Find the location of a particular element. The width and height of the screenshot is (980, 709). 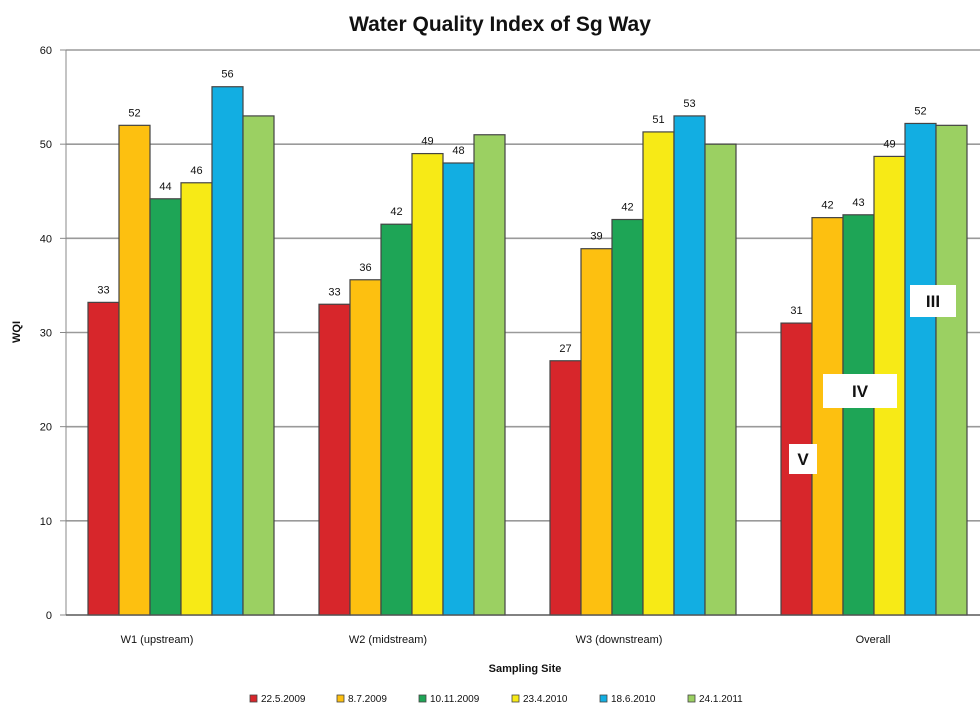

y-tick-label: 40 is located at coordinates (46, 239).